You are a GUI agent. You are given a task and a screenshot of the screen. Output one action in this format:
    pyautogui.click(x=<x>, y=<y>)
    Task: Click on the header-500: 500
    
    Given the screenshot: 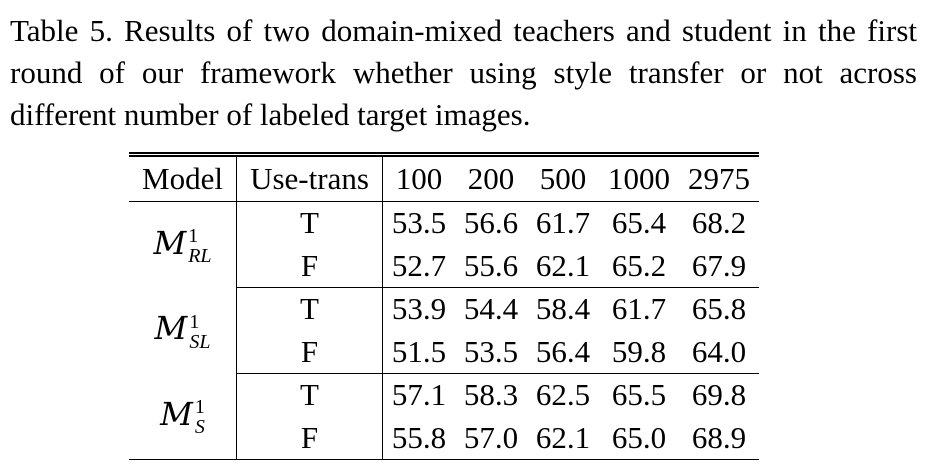 What is the action you would take?
    pyautogui.click(x=563, y=178)
    